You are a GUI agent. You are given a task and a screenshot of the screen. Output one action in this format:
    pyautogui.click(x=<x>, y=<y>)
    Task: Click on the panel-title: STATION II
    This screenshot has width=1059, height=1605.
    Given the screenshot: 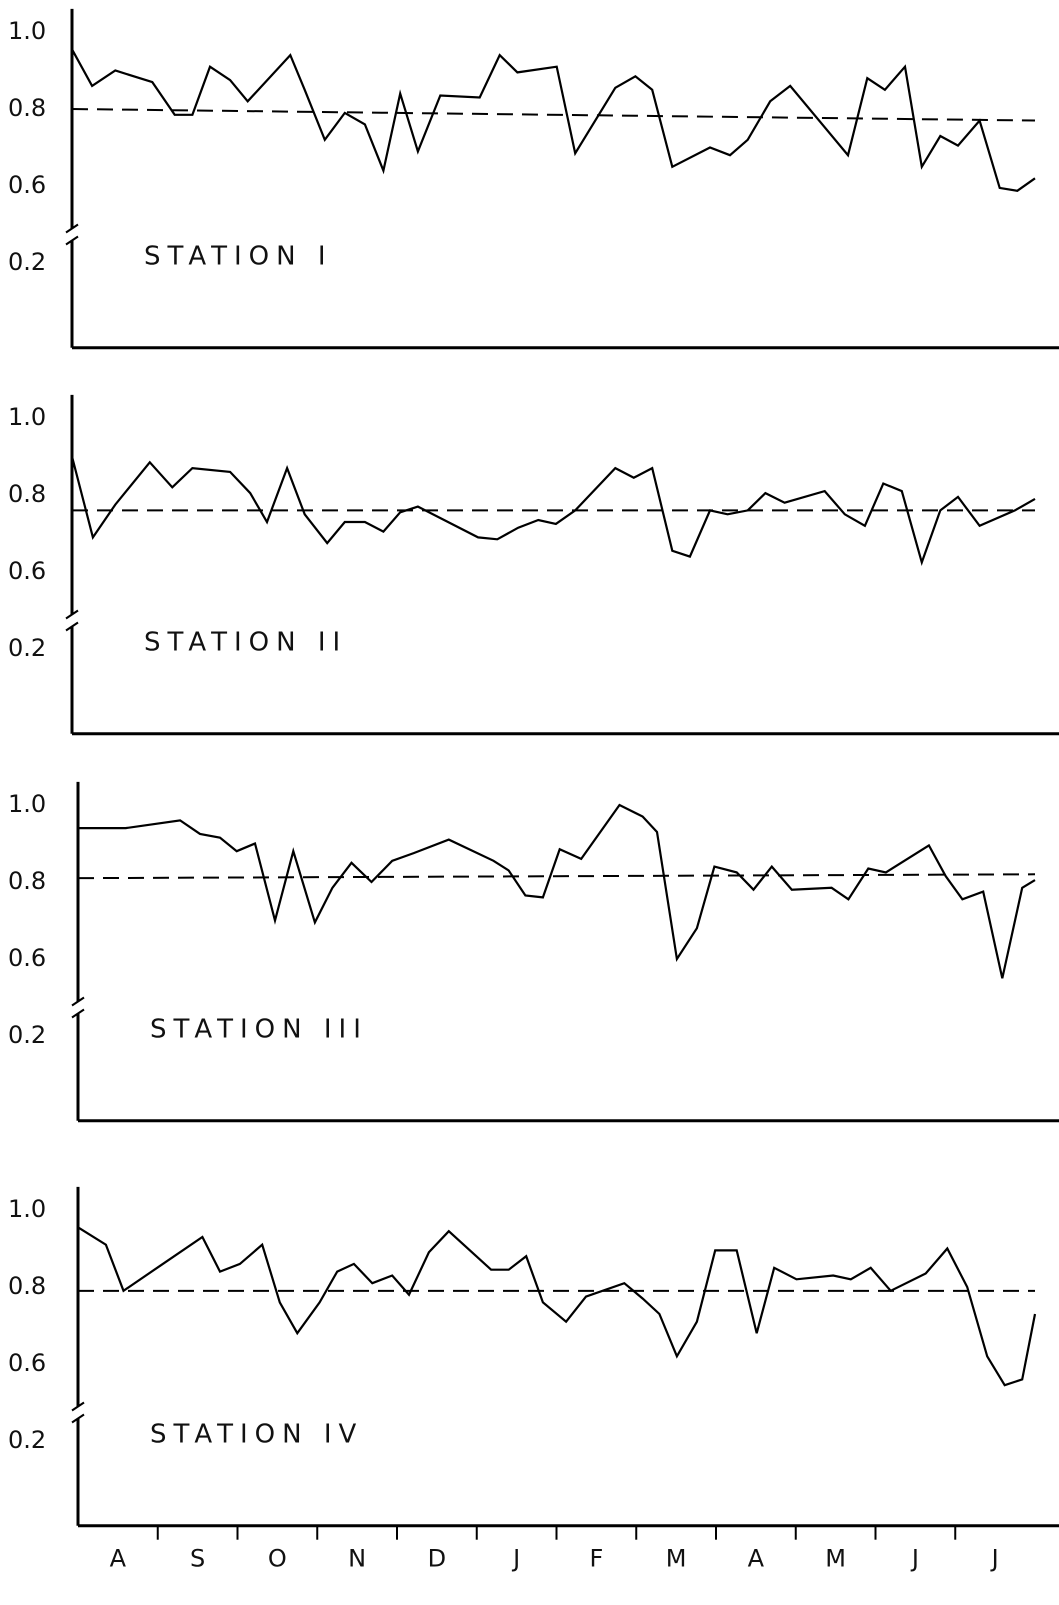 What is the action you would take?
    pyautogui.click(x=245, y=643)
    